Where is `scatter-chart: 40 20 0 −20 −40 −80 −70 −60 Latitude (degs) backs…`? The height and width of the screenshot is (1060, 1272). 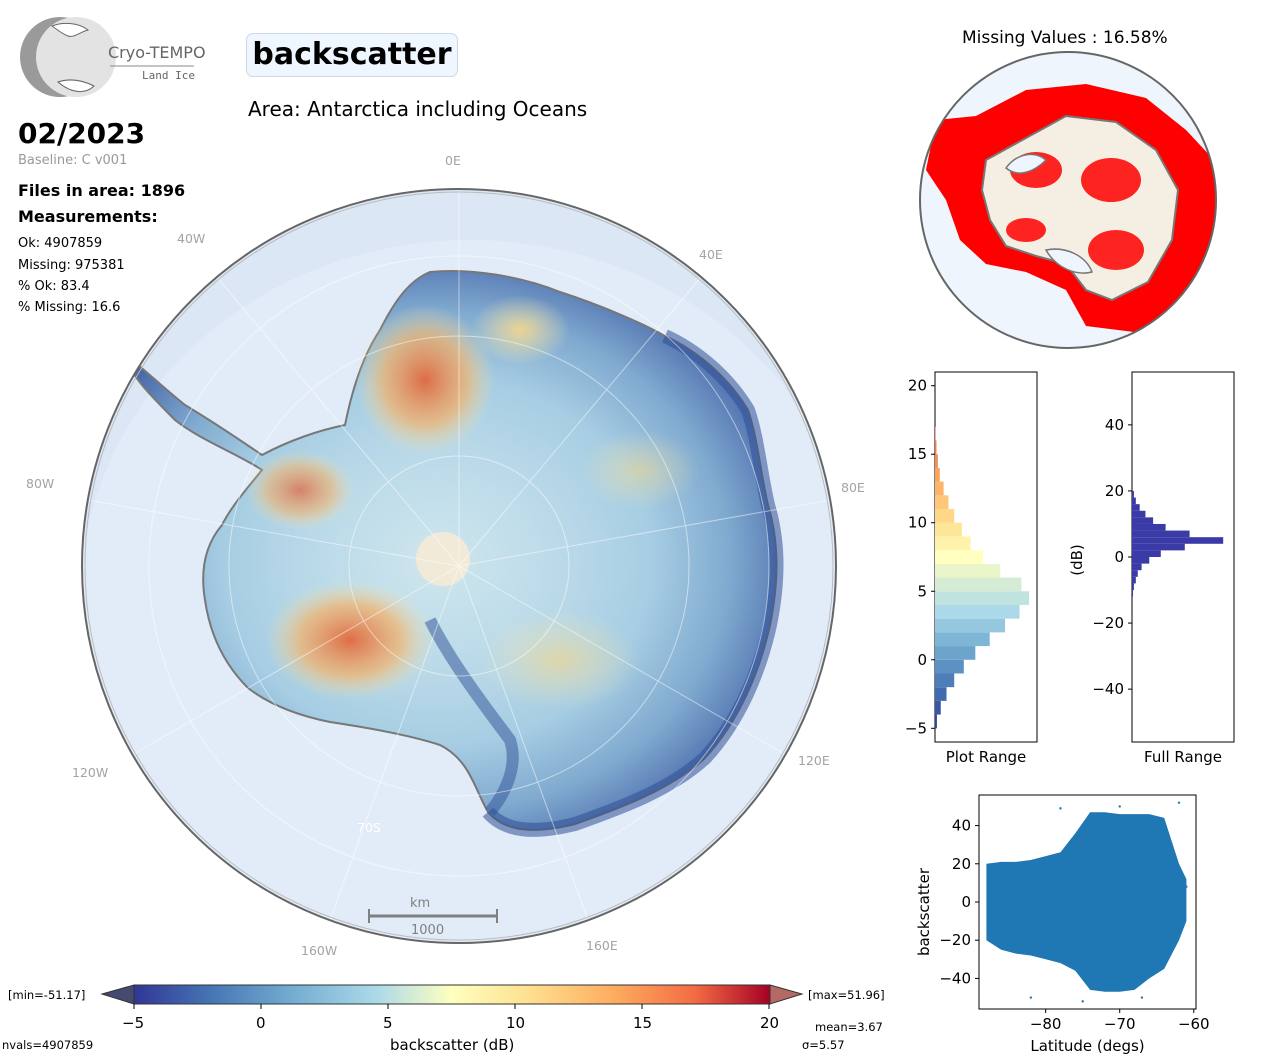 scatter-chart: 40 20 0 −20 −40 −80 −70 −60 Latitude (degs) backs… is located at coordinates (1062, 924).